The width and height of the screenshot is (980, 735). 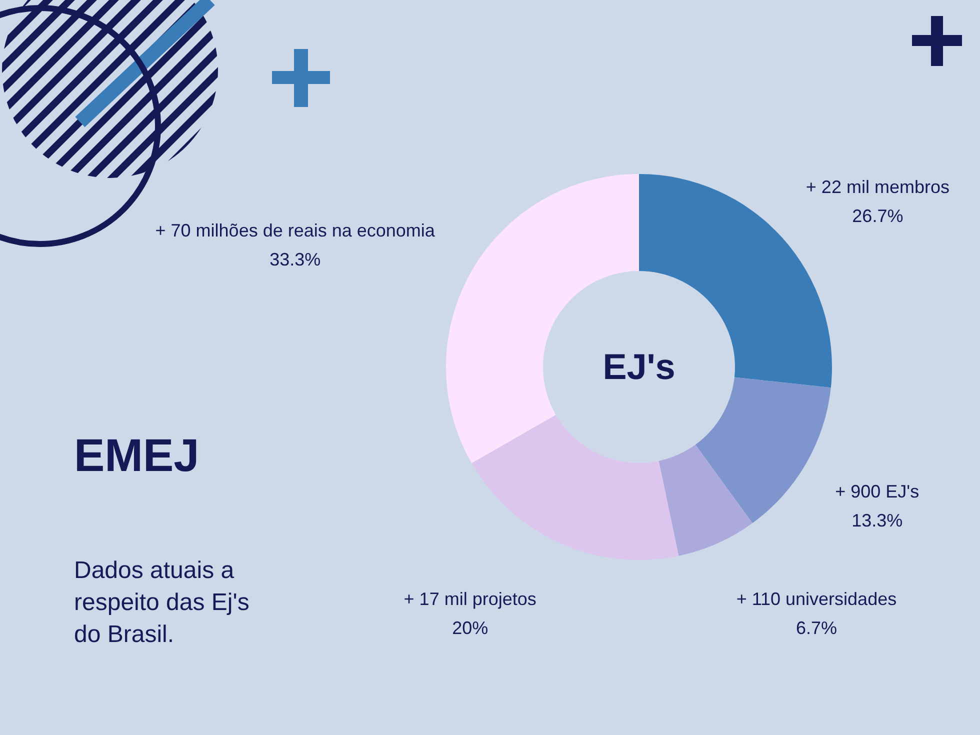 What do you see at coordinates (878, 186) in the screenshot?
I see `slice-label: + 22 mil membros` at bounding box center [878, 186].